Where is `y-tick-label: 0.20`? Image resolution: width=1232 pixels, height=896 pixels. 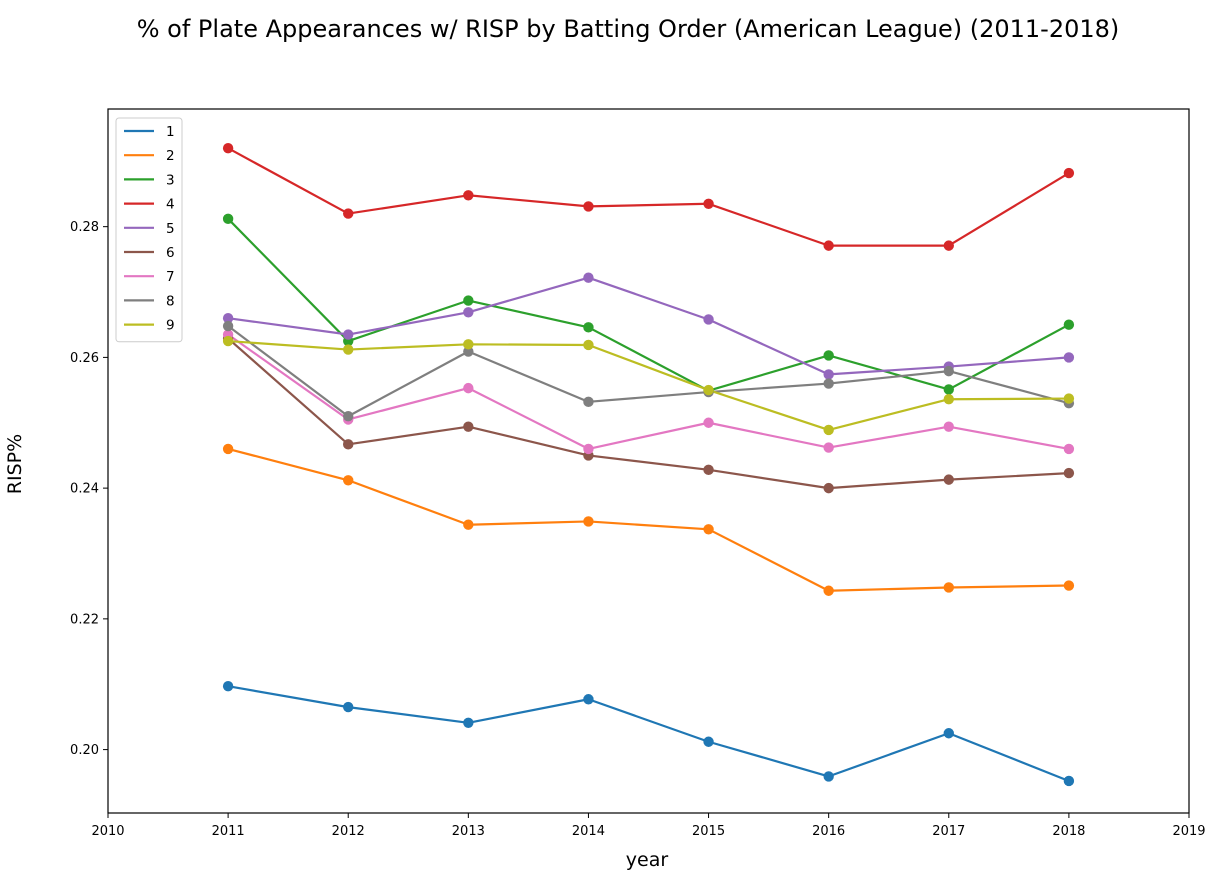 y-tick-label: 0.20 is located at coordinates (84, 750).